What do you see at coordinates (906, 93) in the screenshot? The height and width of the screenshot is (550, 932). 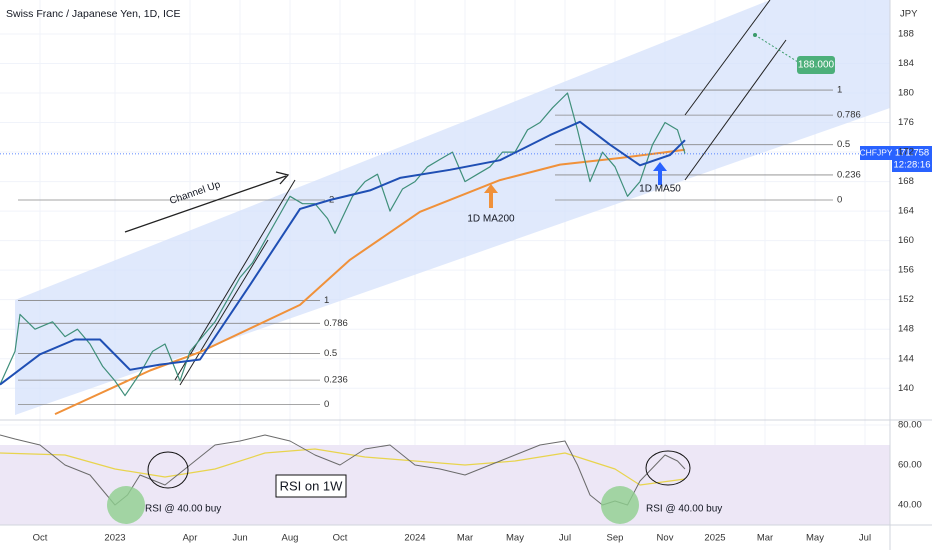 I see `y-tick-label: 180` at bounding box center [906, 93].